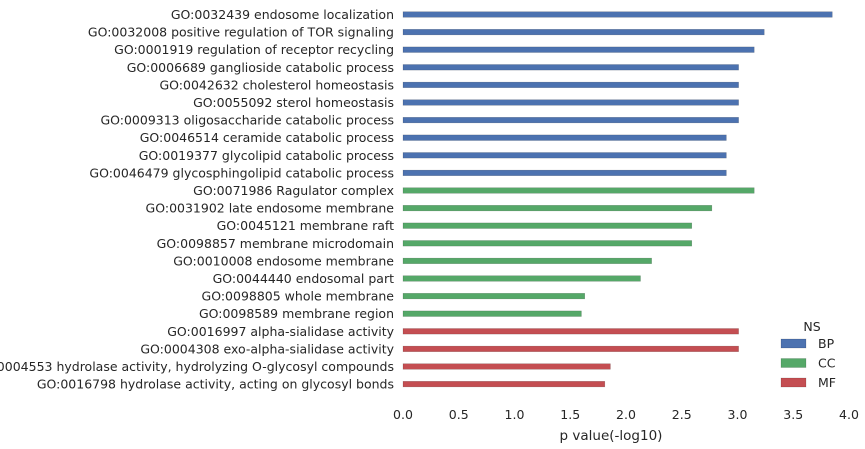  I want to click on category-label: GO:0032439 endosome localization, so click(282, 14).